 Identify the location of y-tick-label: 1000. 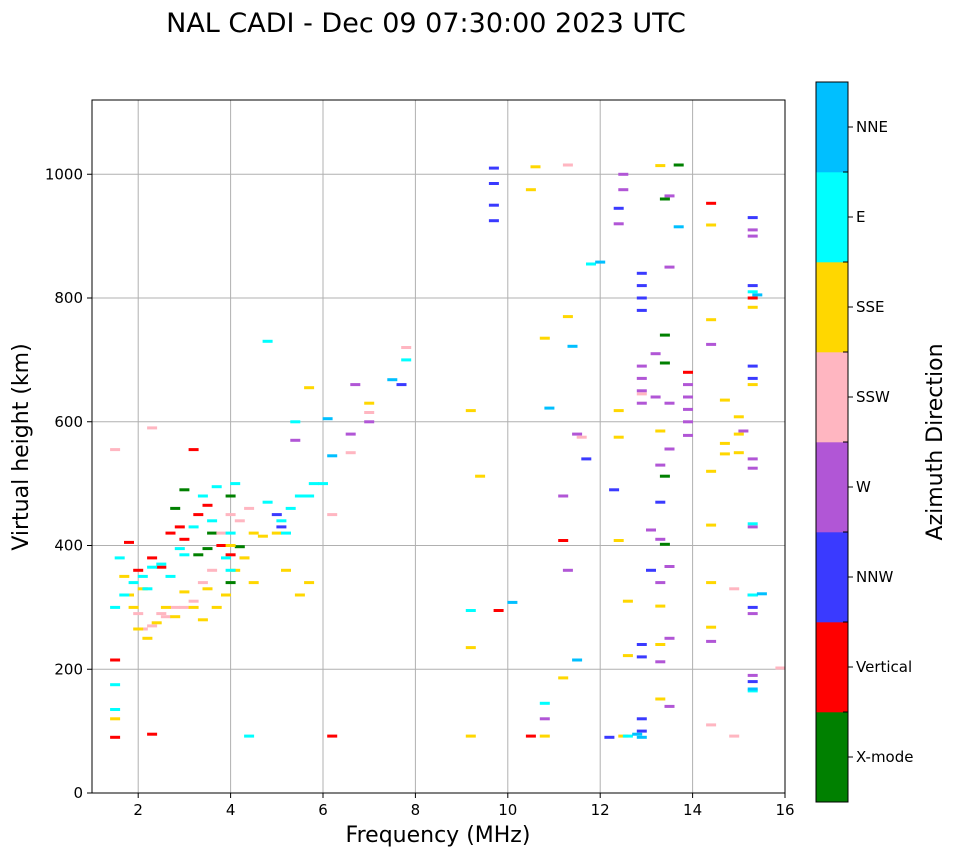
(64, 174).